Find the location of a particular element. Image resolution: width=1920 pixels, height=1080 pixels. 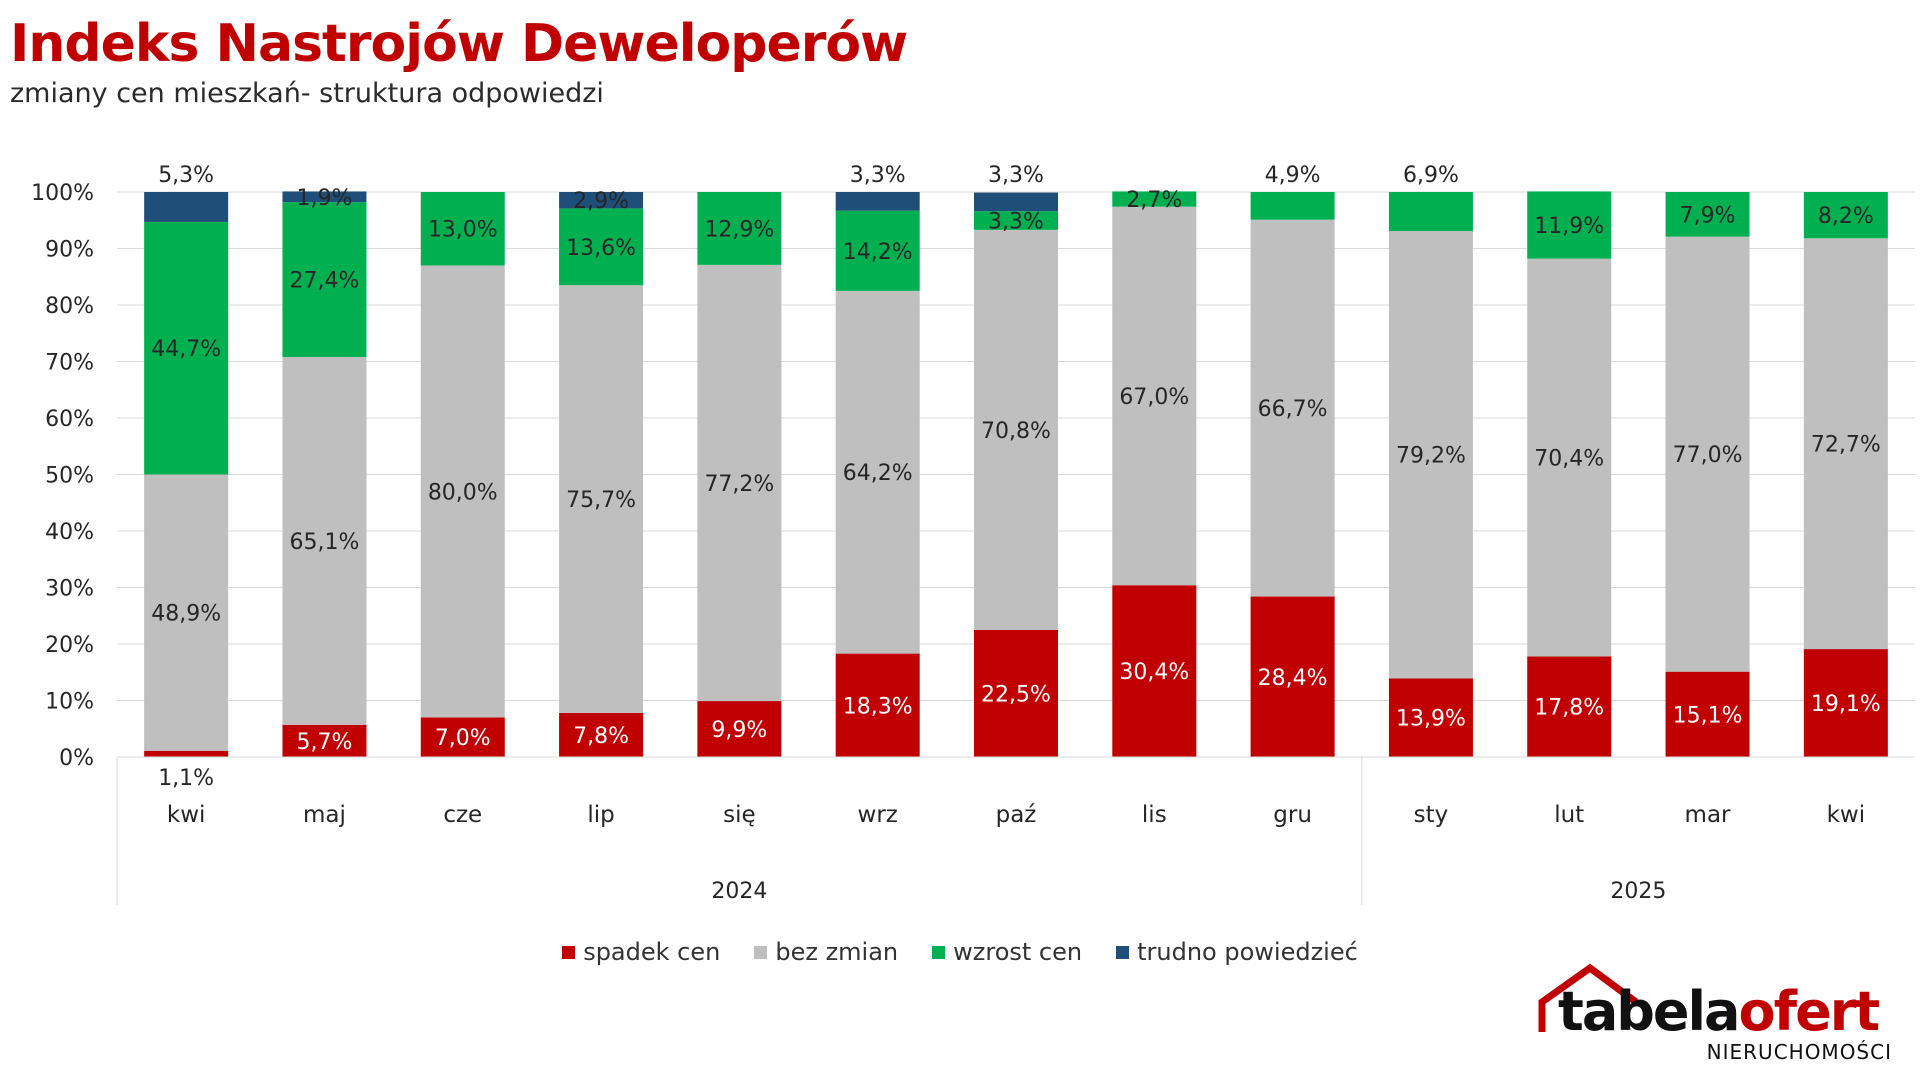

logo-wordmark-left: tabela is located at coordinates (1649, 1011).